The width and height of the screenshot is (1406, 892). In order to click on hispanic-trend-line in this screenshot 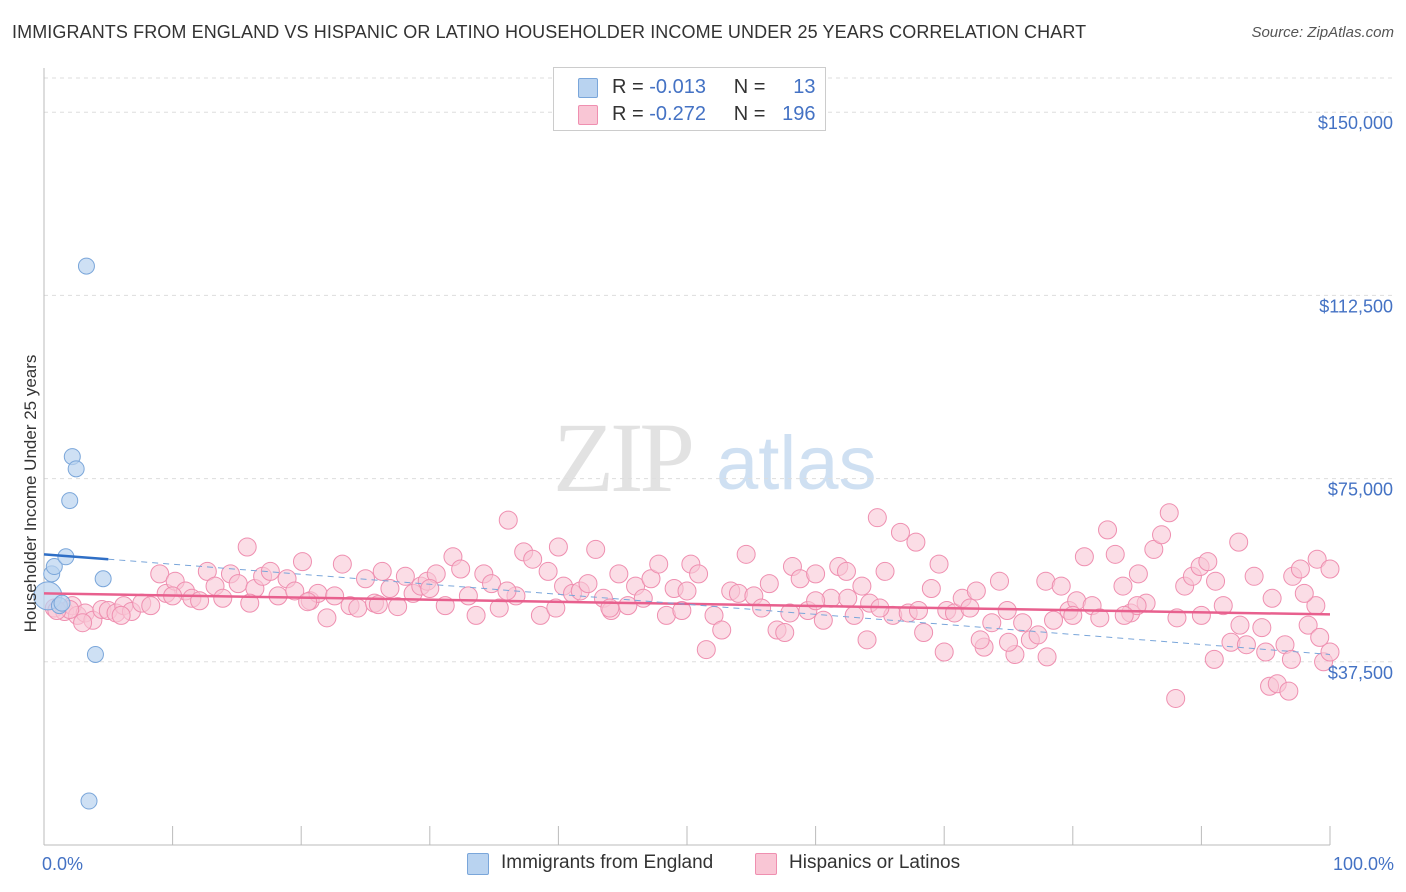, I will do `click(687, 604)`.